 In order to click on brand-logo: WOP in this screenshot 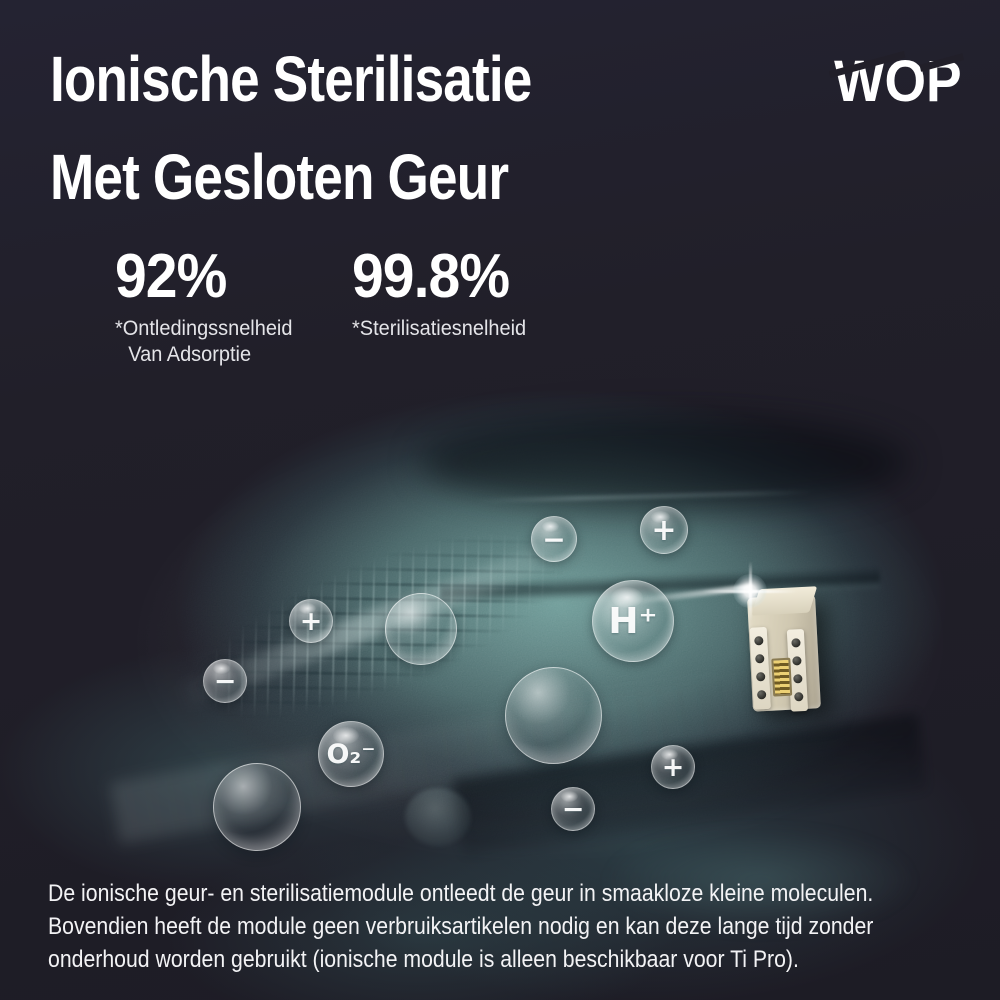, I will do `click(896, 81)`.